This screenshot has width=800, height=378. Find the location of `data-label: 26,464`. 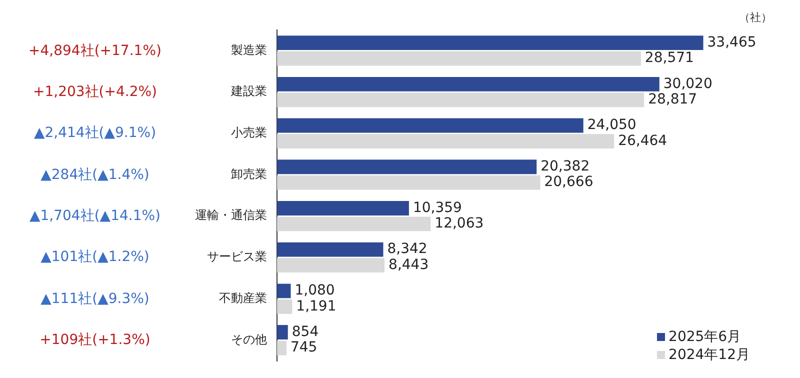

data-label: 26,464 is located at coordinates (643, 140).